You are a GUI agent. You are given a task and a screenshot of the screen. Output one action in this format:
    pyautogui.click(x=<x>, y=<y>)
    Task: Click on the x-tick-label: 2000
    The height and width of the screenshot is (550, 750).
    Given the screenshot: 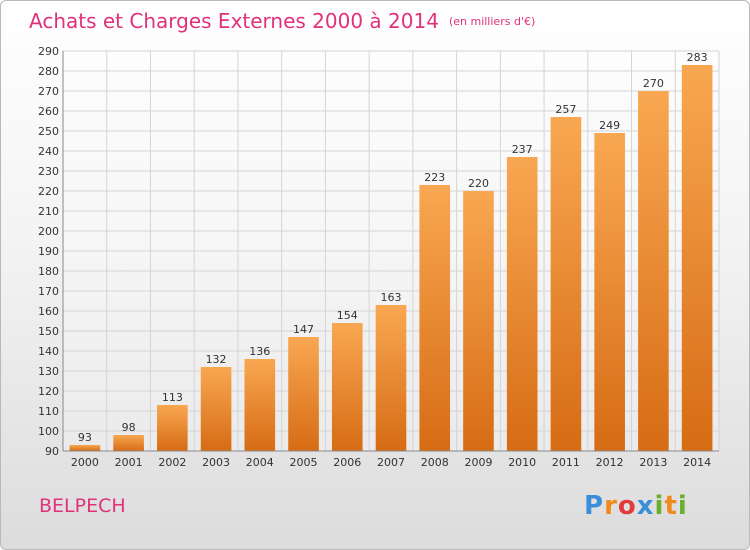 What is the action you would take?
    pyautogui.click(x=85, y=462)
    